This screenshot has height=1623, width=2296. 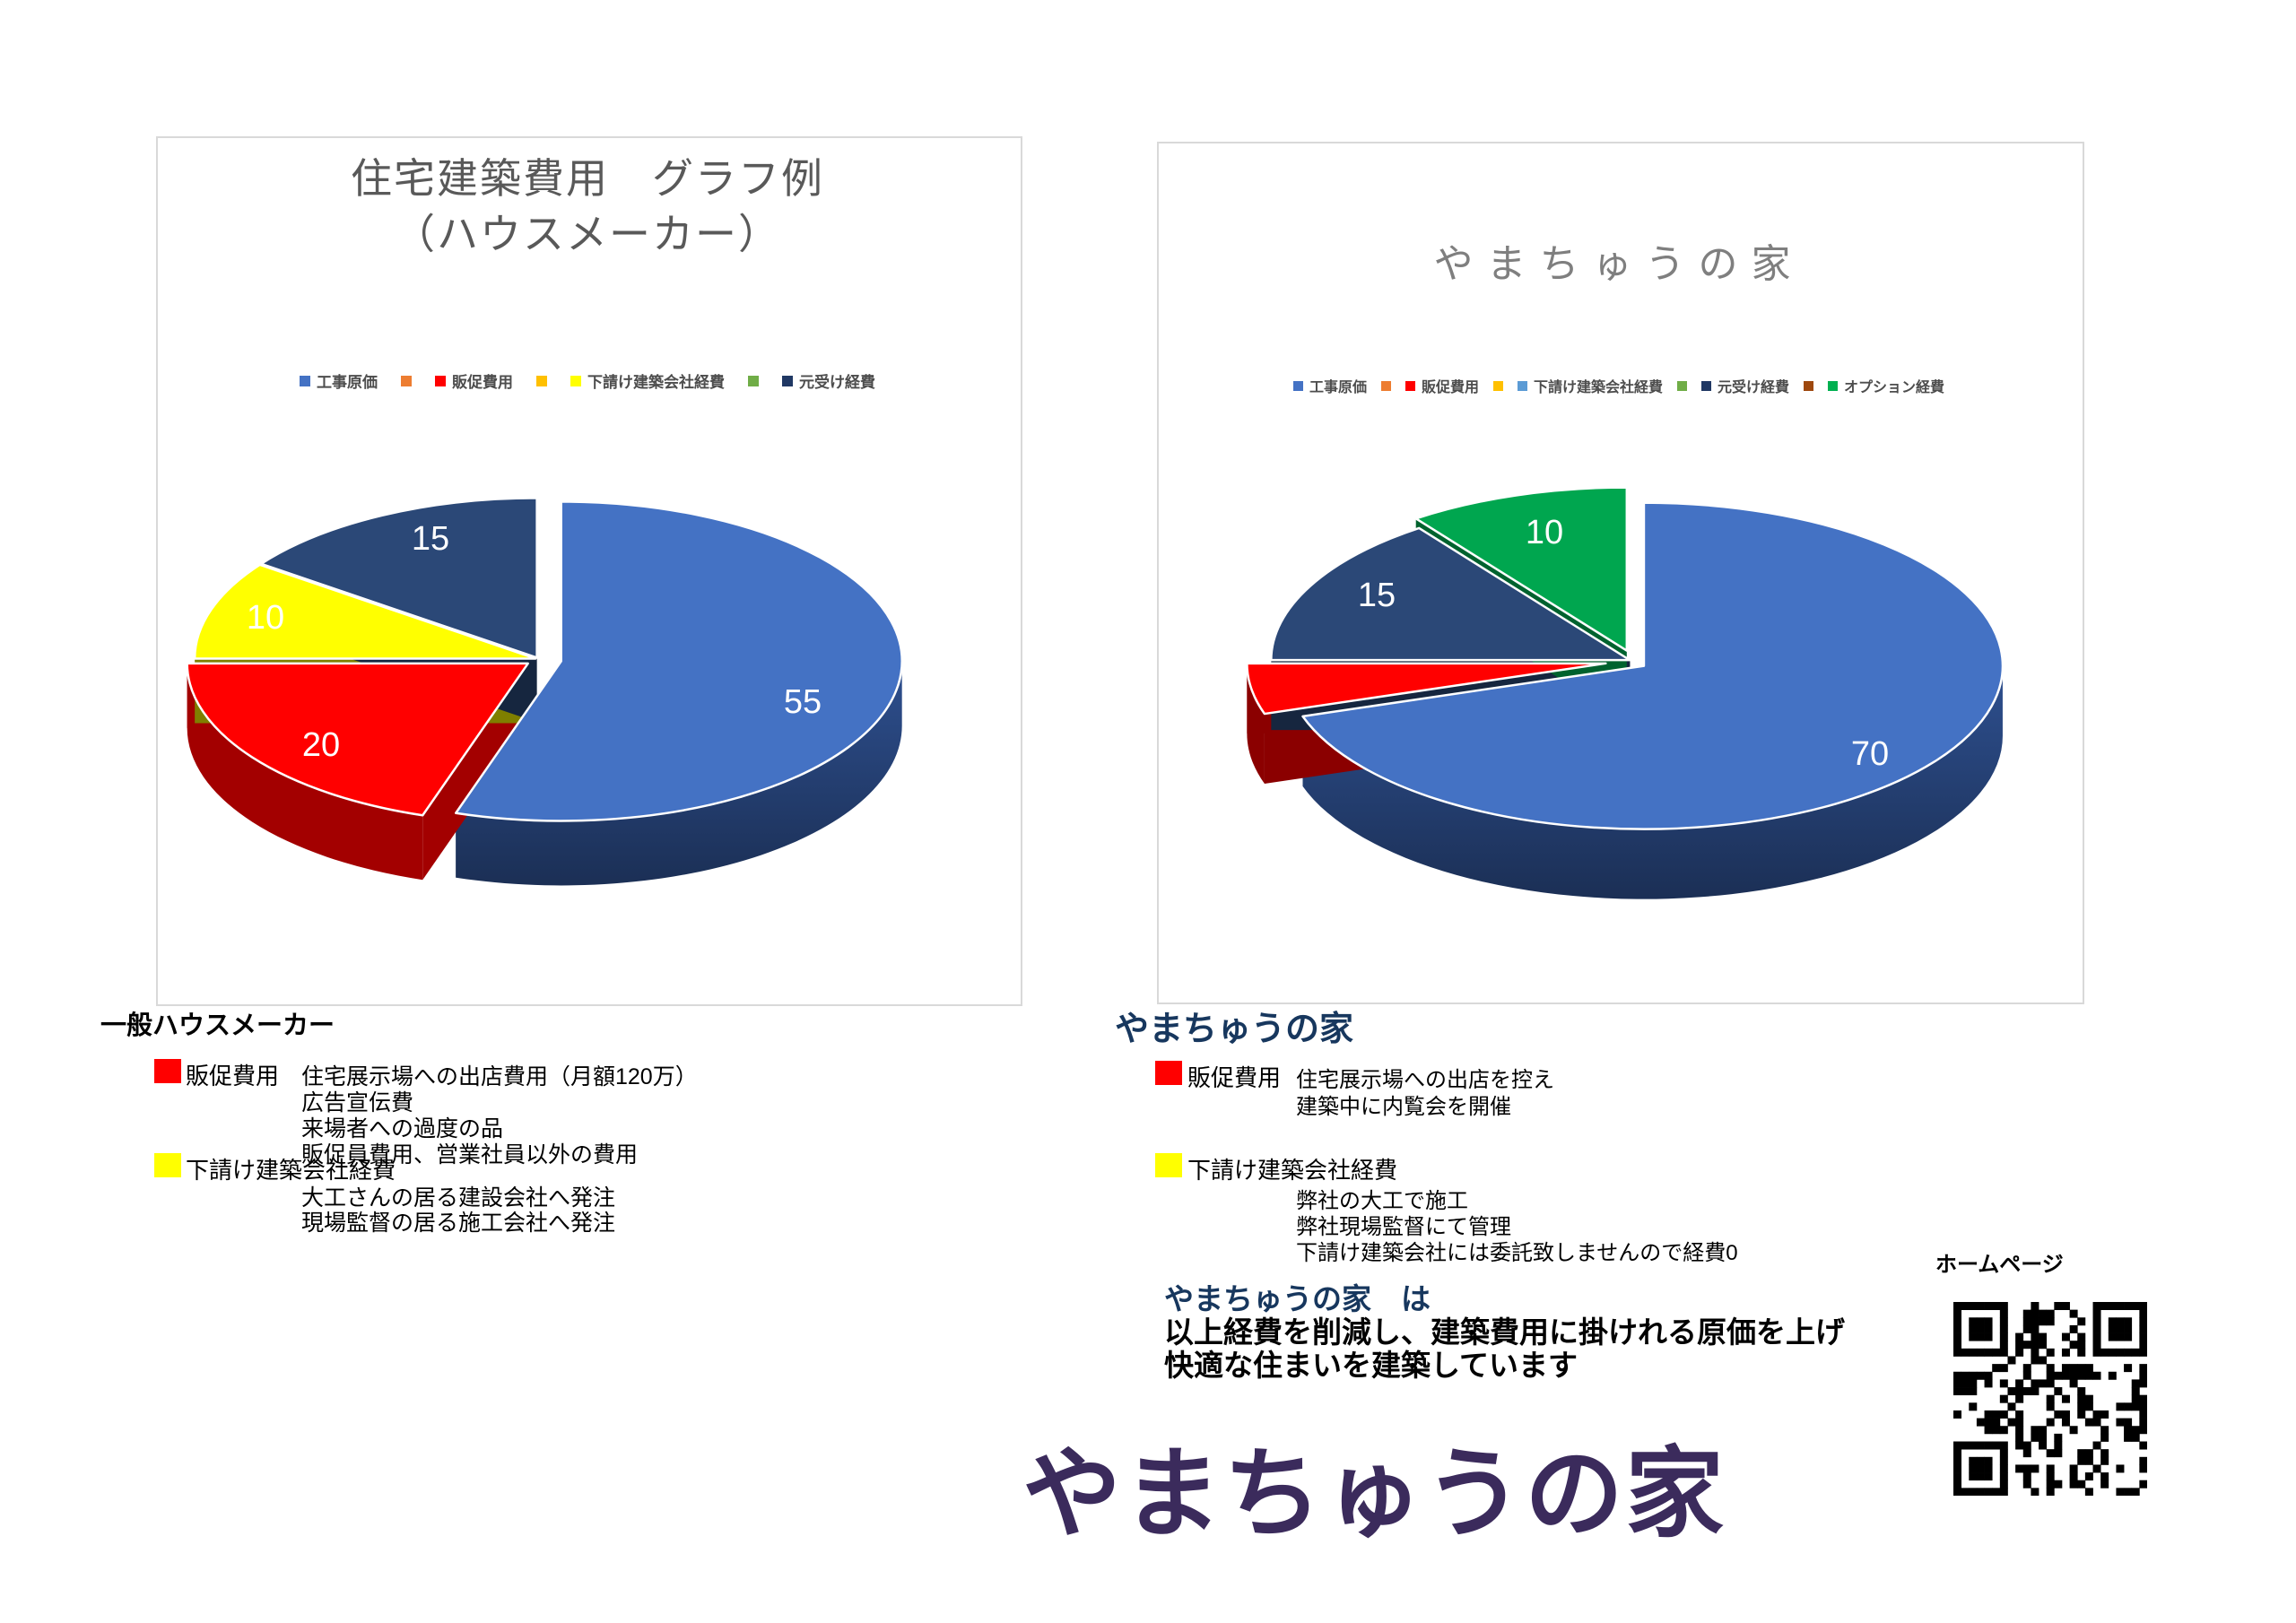 What do you see at coordinates (587, 234) in the screenshot?
I see `left-chart-title-line2: （ハウスメーカー）` at bounding box center [587, 234].